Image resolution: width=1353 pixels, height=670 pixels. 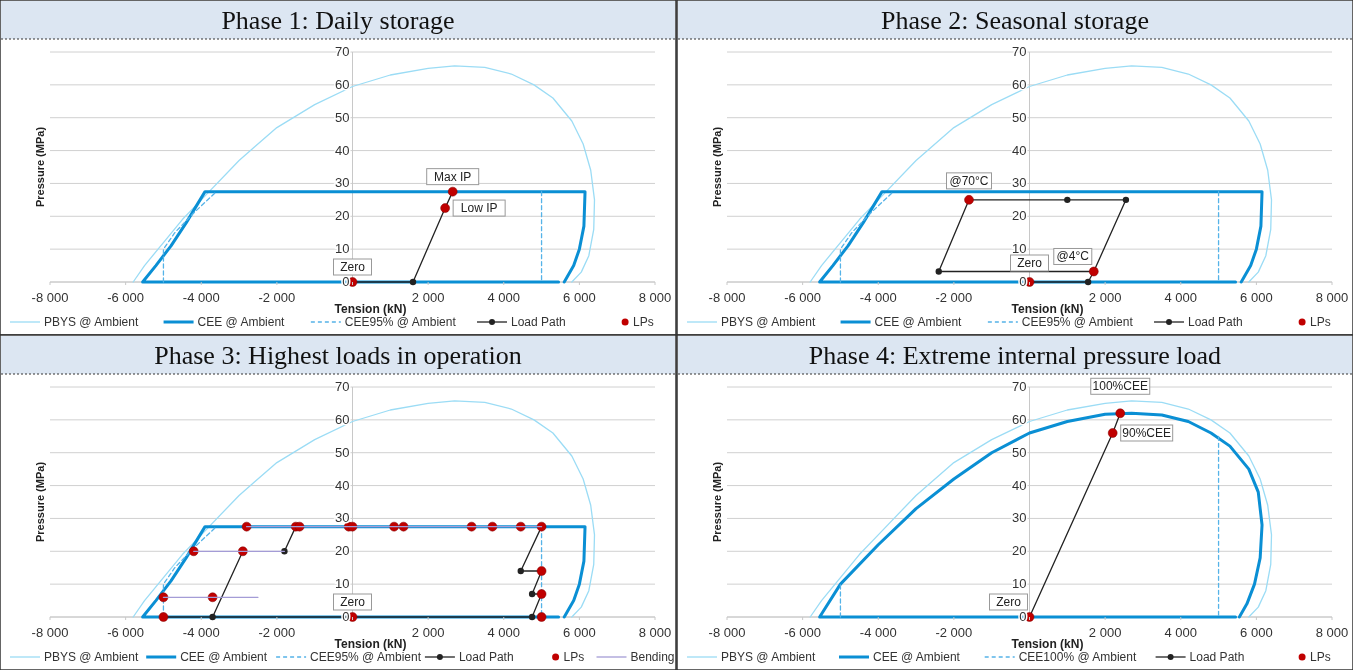 What do you see at coordinates (1015, 20) in the screenshot?
I see `chart-title: Phase 2: Seasonal storage` at bounding box center [1015, 20].